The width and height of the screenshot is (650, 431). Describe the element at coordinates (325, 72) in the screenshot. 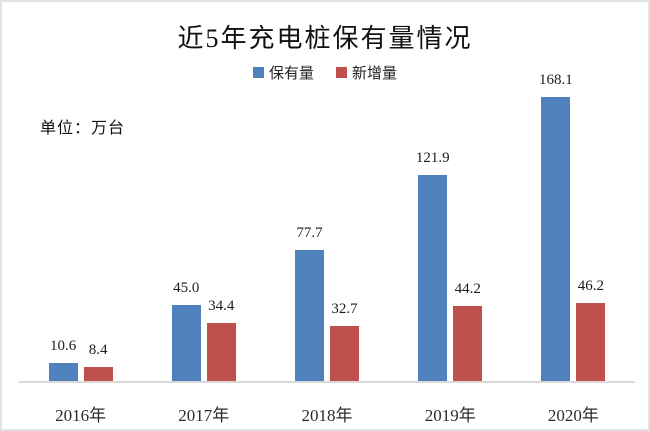

I see `legend: 保有量 新增量` at that location.